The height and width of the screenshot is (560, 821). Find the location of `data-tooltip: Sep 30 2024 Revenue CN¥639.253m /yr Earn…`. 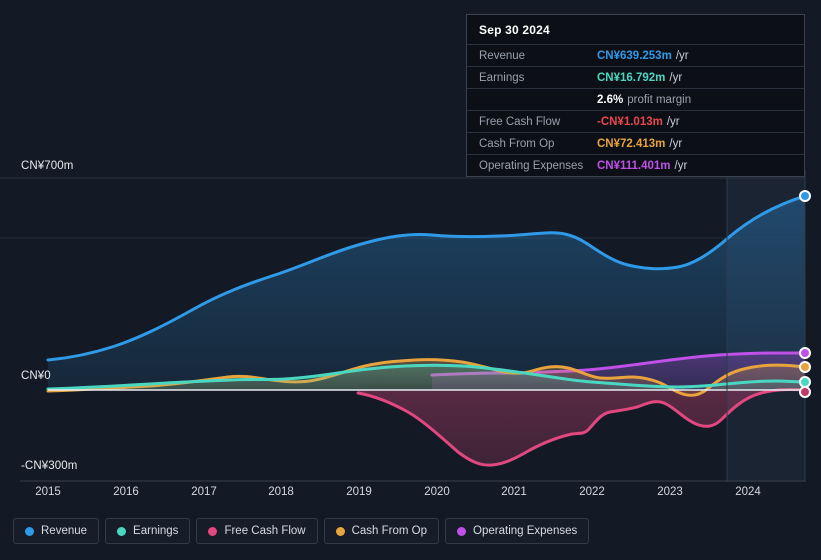

data-tooltip: Sep 30 2024 Revenue CN¥639.253m /yr Earn… is located at coordinates (635, 95).